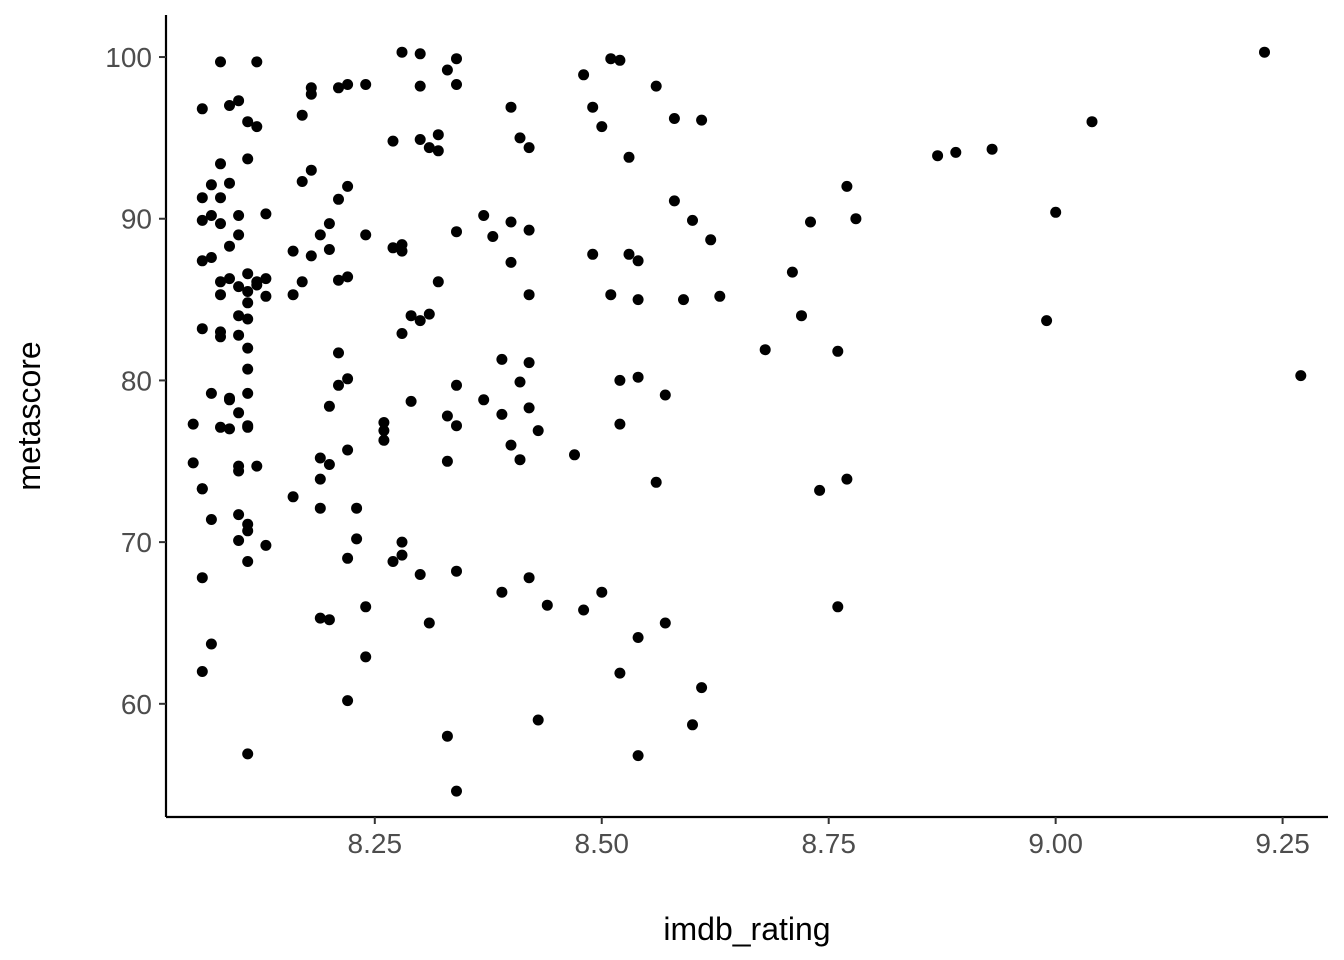 This screenshot has width=1344, height=960. What do you see at coordinates (29, 415) in the screenshot?
I see `y-axis-title: metascore` at bounding box center [29, 415].